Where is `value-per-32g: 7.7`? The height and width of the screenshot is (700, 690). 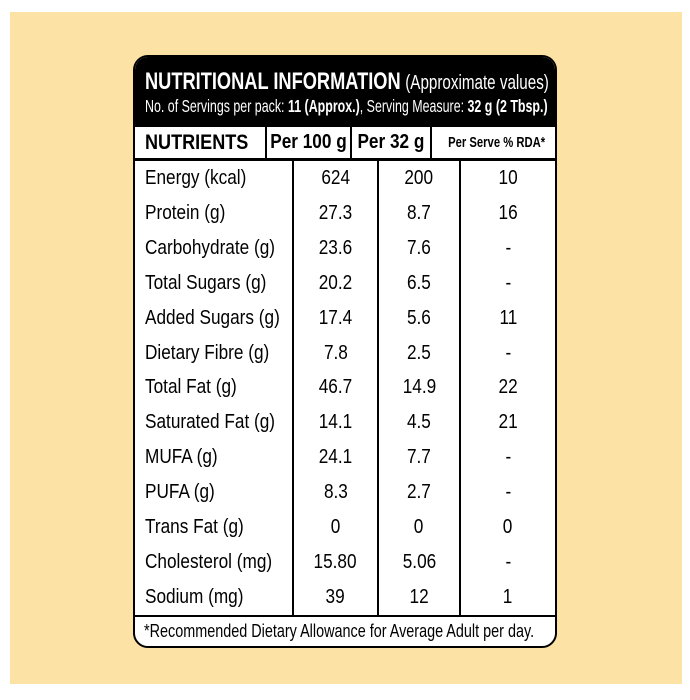
value-per-32g: 7.7 is located at coordinates (420, 458).